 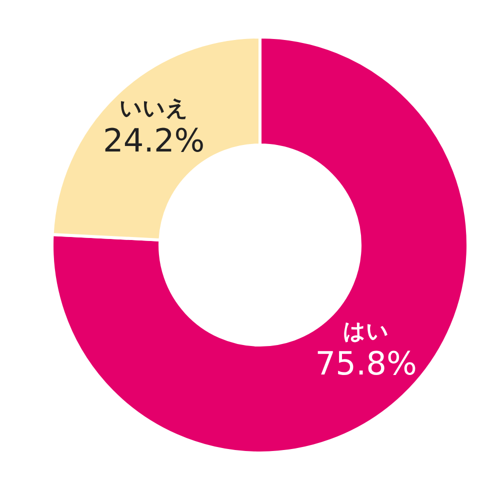 I want to click on data-label: 24.2%, so click(x=154, y=140).